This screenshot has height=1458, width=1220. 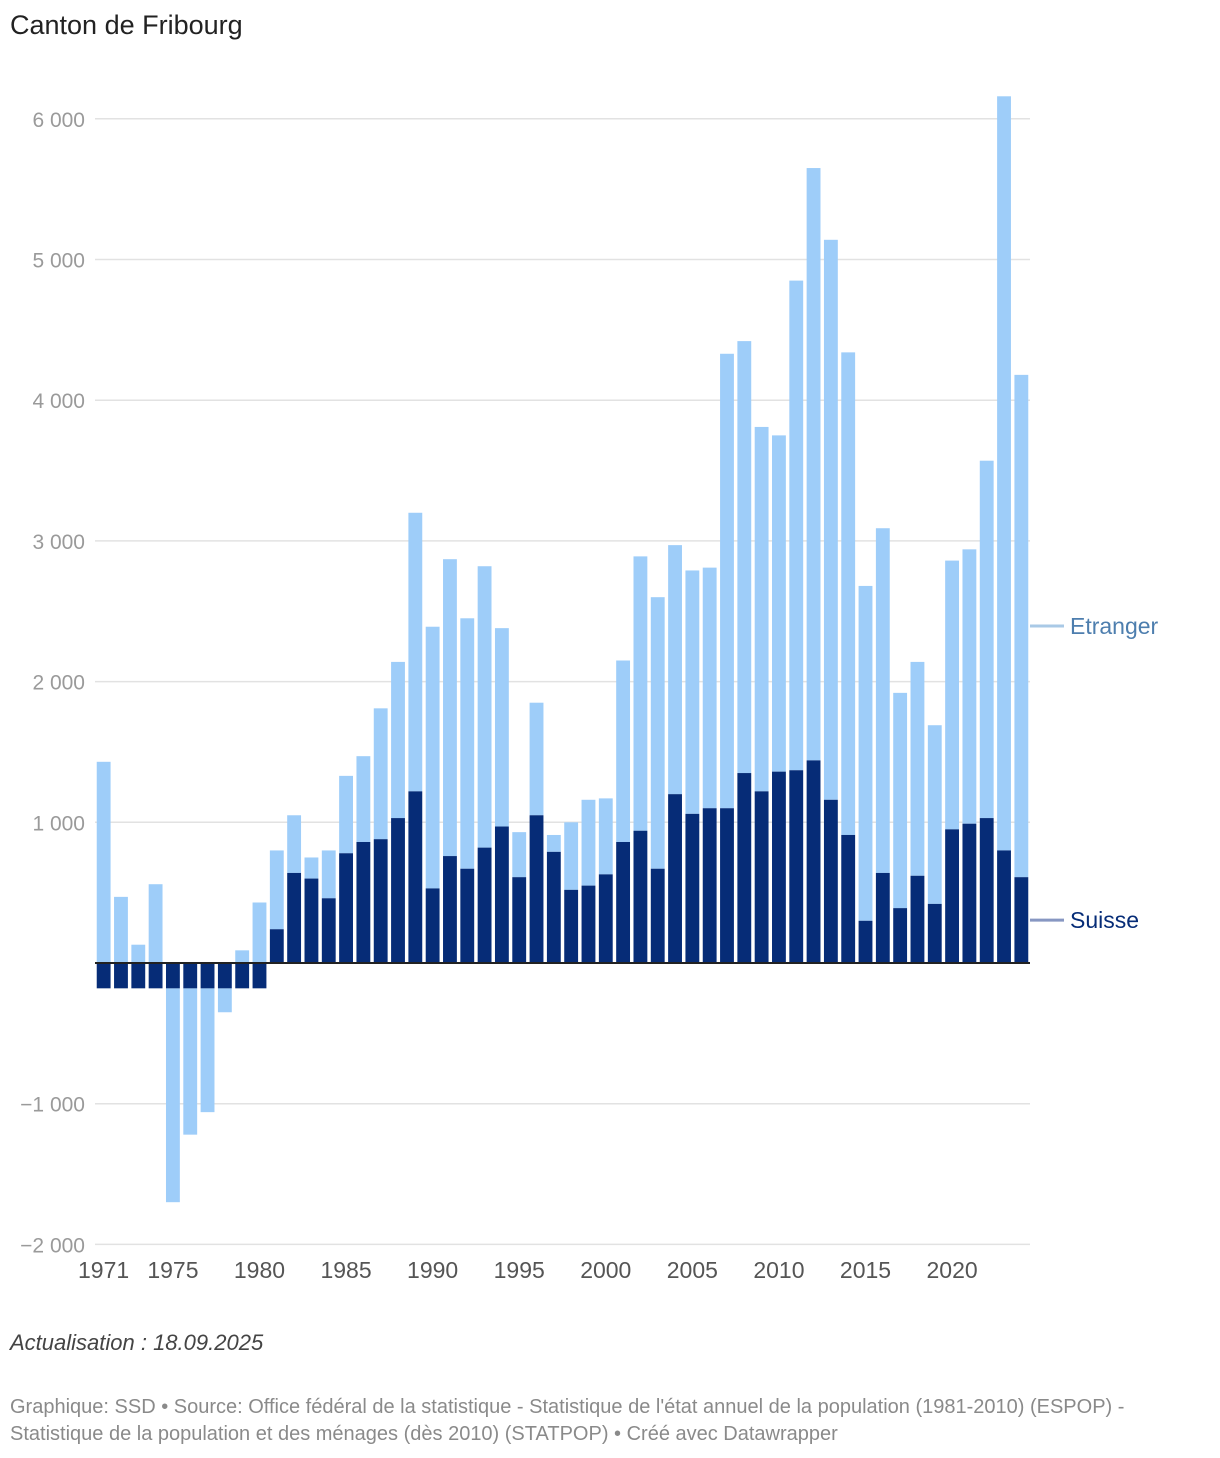 I want to click on chart-title: Canton de Fribourg, so click(x=126, y=25).